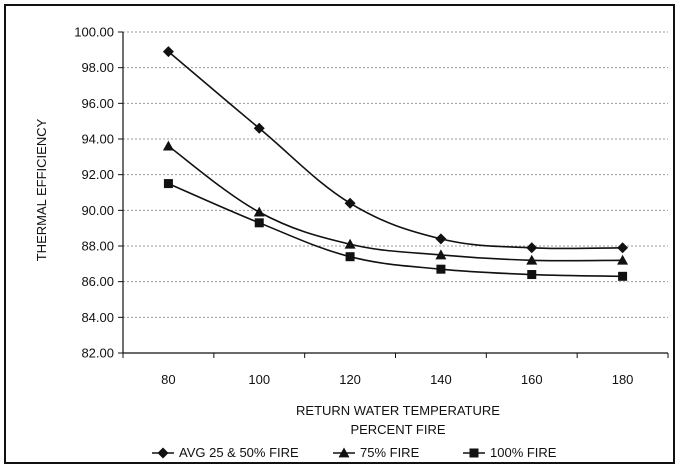 Image resolution: width=681 pixels, height=470 pixels. What do you see at coordinates (97, 281) in the screenshot?
I see `y-tick-label: 86.00` at bounding box center [97, 281].